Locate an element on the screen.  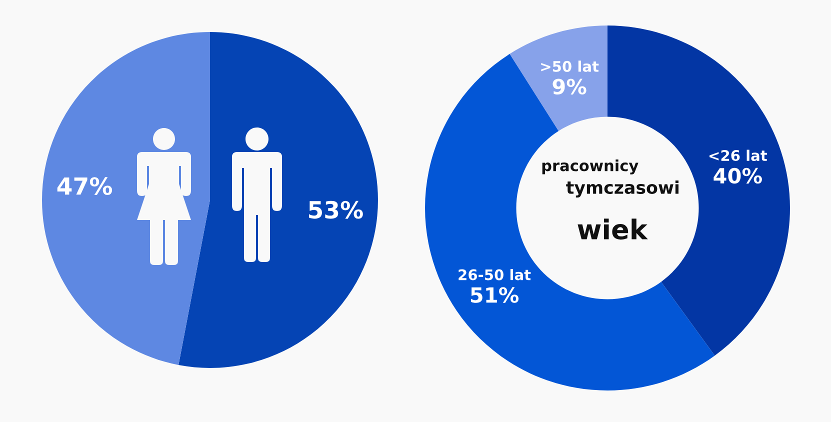
data-label: 53% is located at coordinates (336, 209).